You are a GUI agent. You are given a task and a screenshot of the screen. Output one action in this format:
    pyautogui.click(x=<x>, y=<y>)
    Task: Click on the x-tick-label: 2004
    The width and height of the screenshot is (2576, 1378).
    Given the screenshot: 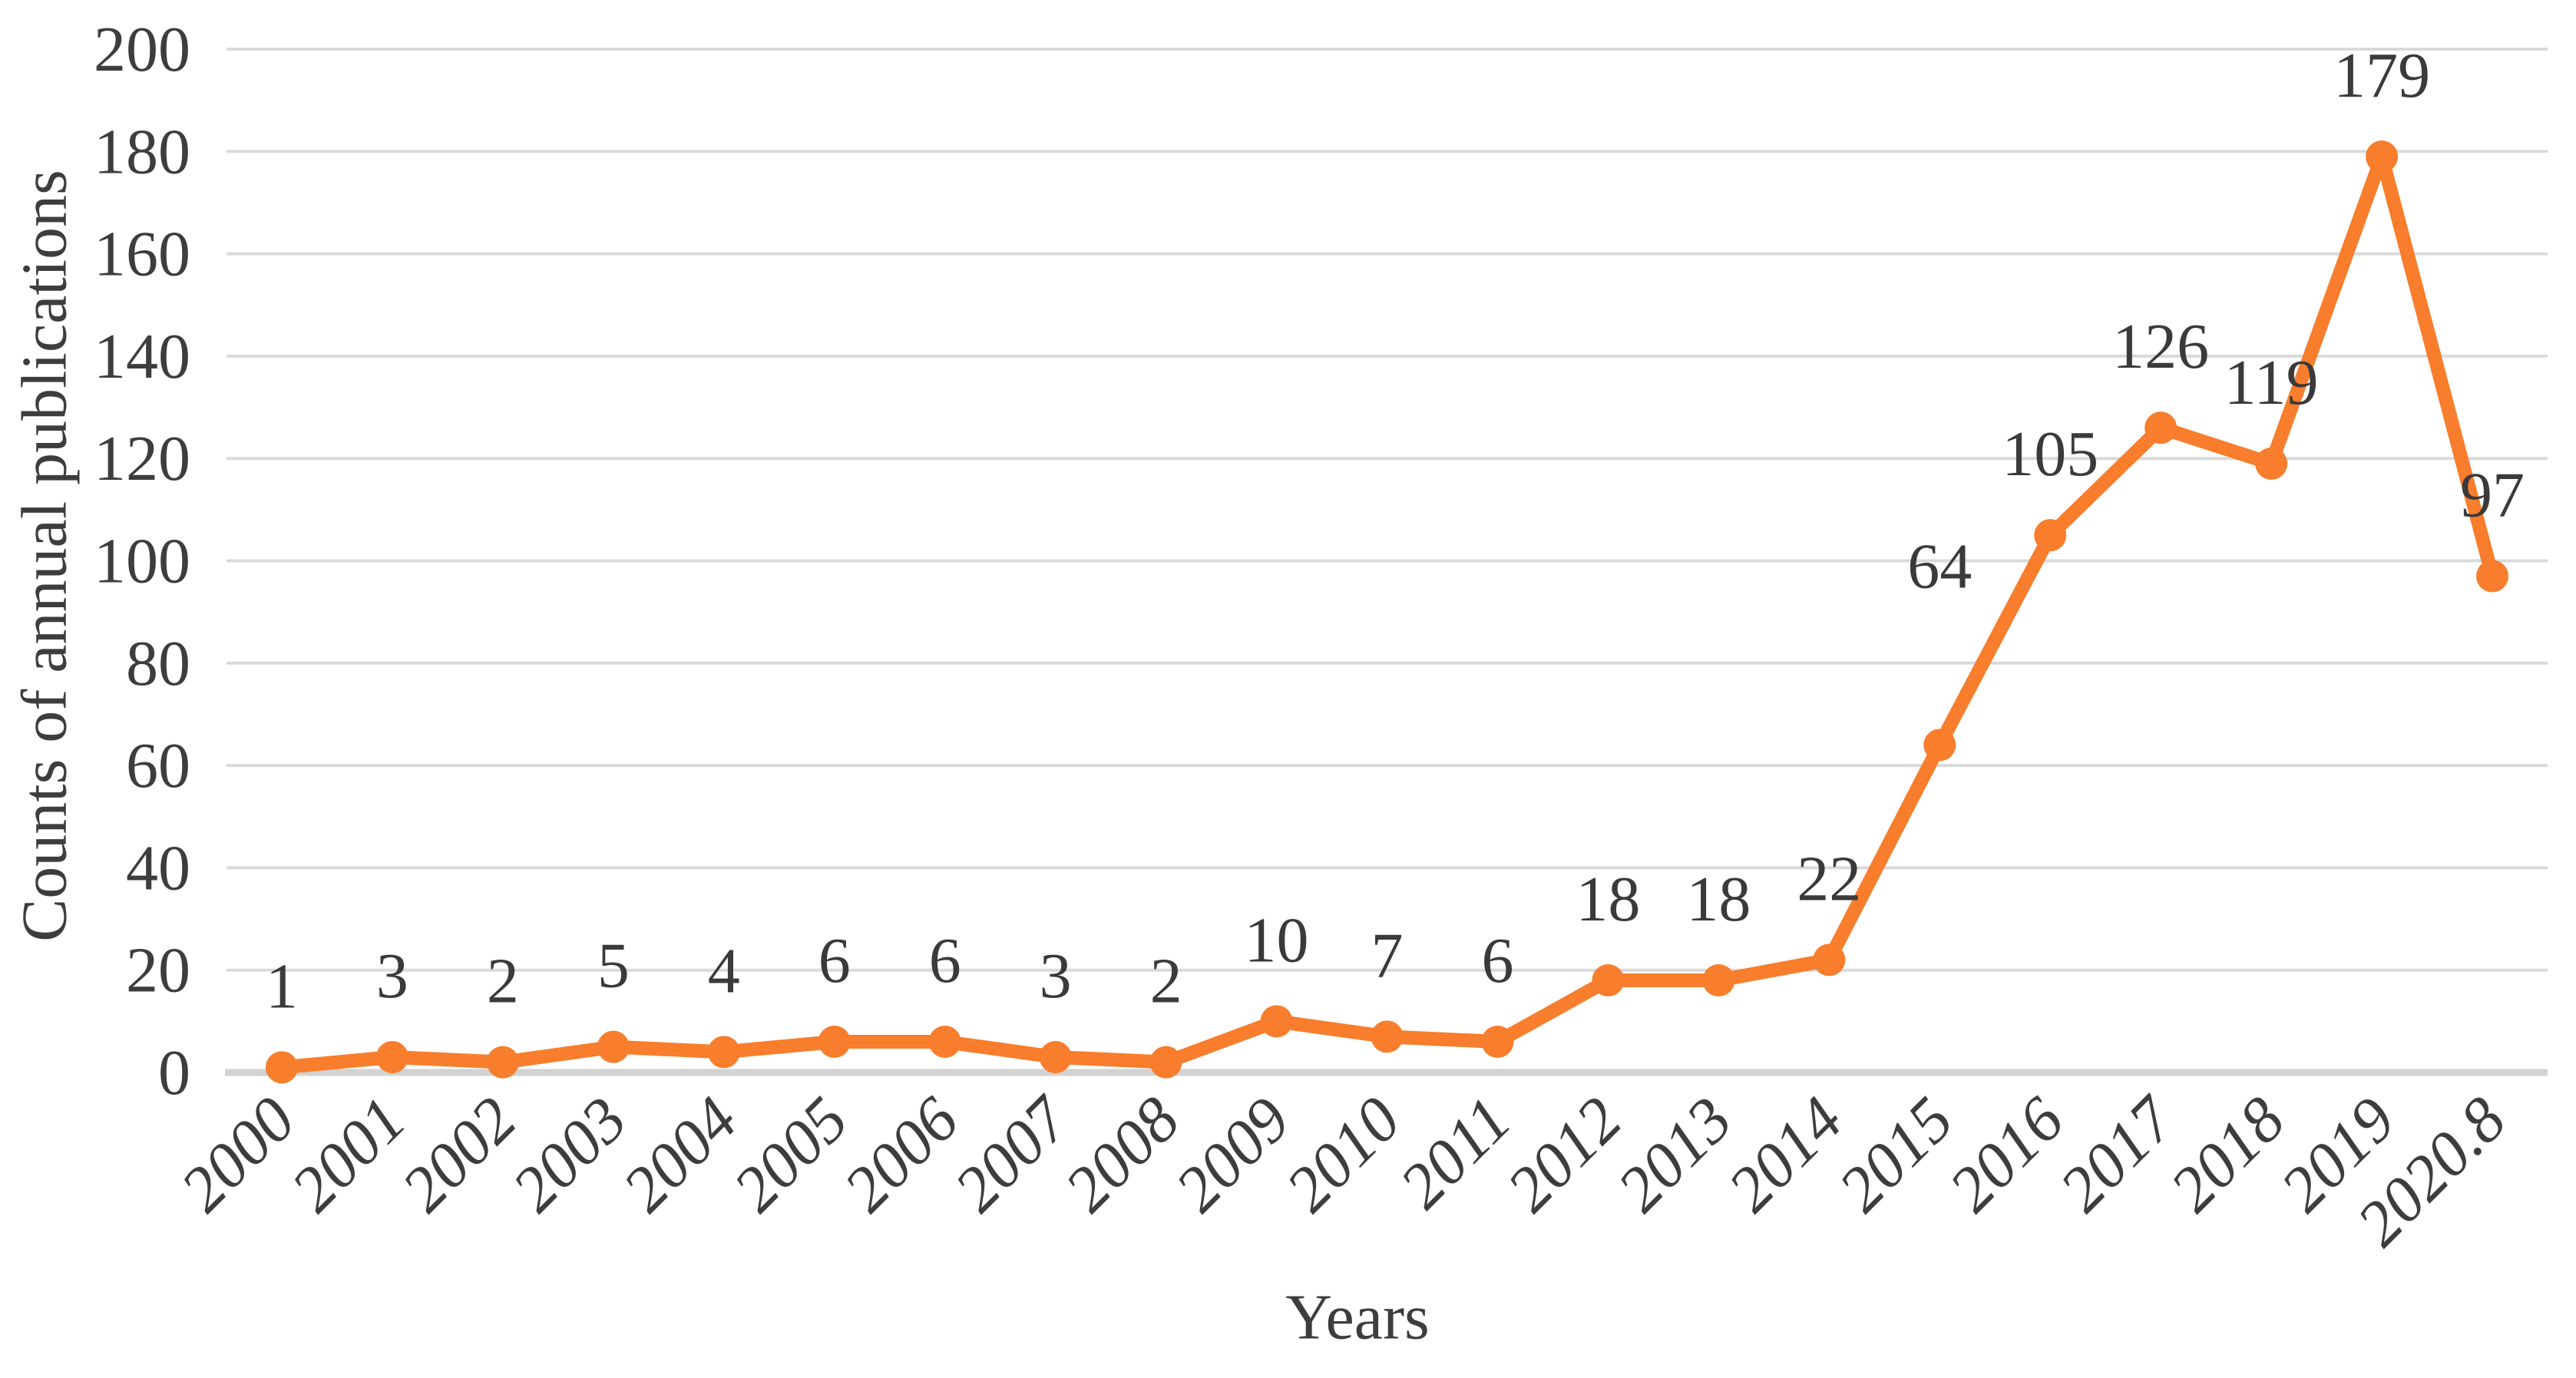 What is the action you would take?
    pyautogui.click(x=681, y=1155)
    